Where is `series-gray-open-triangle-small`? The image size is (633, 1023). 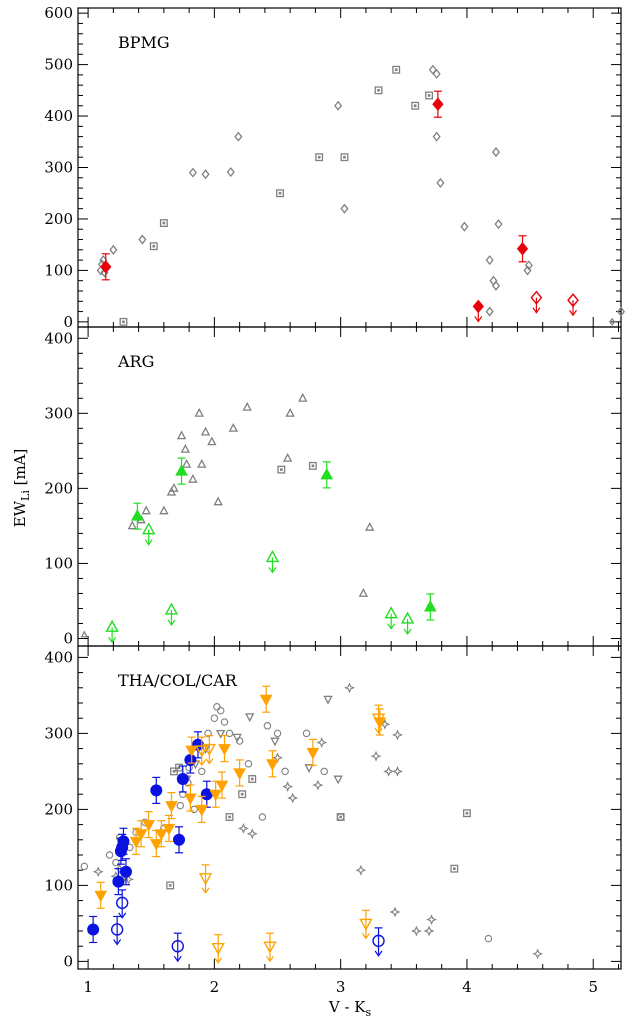 series-gray-open-triangle-small is located at coordinates (84, 634).